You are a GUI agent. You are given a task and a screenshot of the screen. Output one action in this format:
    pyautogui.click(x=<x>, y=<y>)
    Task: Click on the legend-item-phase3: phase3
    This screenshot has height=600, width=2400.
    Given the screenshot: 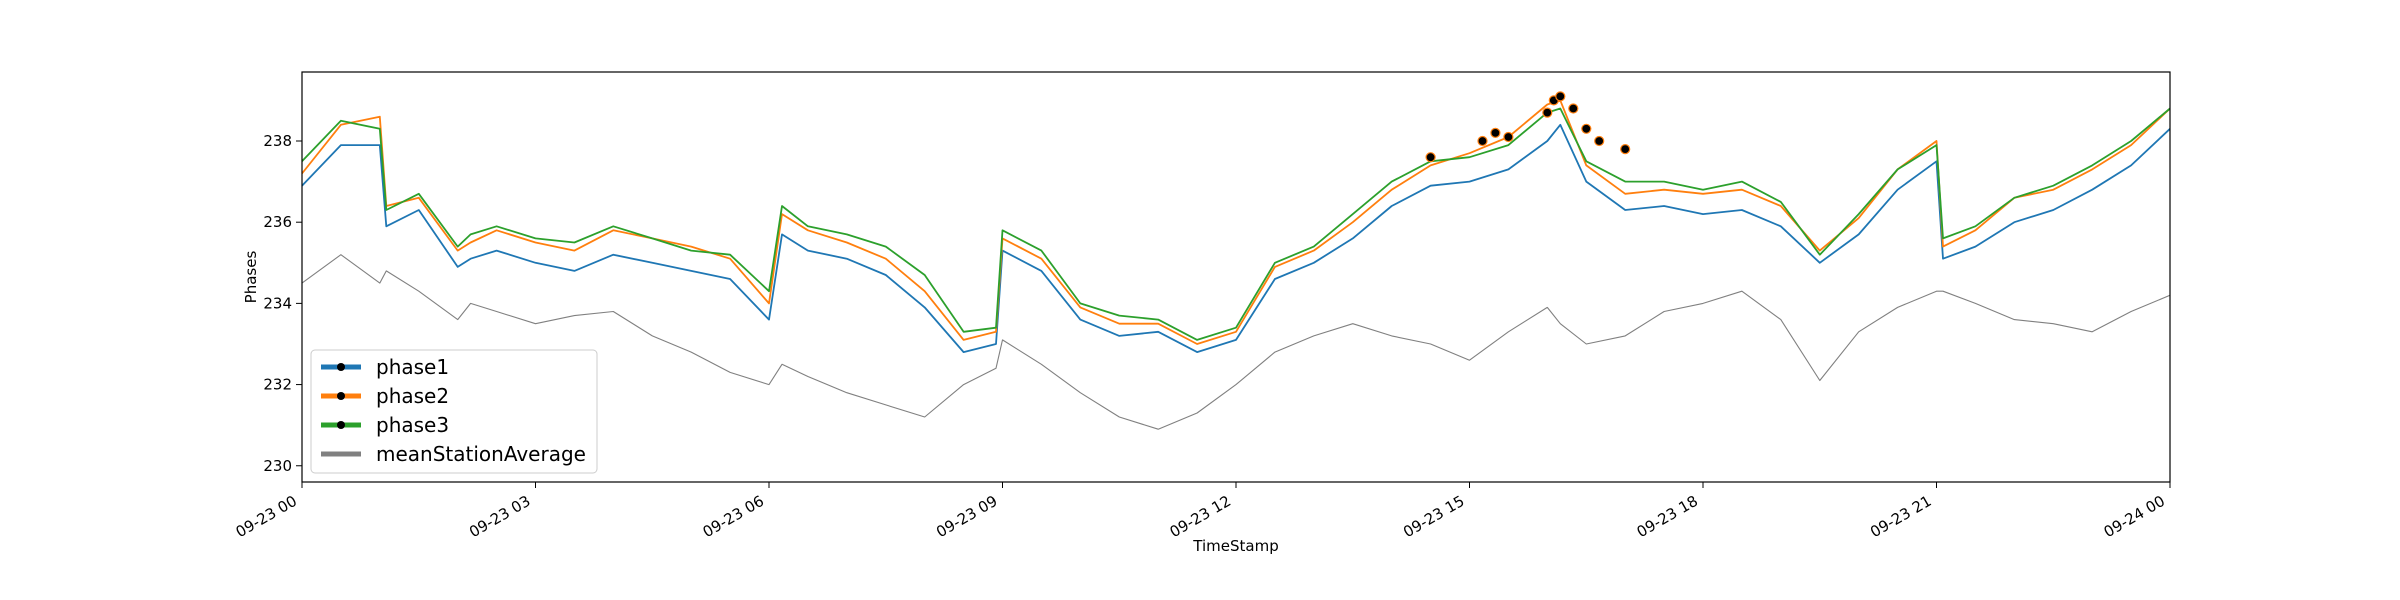 What is the action you would take?
    pyautogui.click(x=385, y=425)
    